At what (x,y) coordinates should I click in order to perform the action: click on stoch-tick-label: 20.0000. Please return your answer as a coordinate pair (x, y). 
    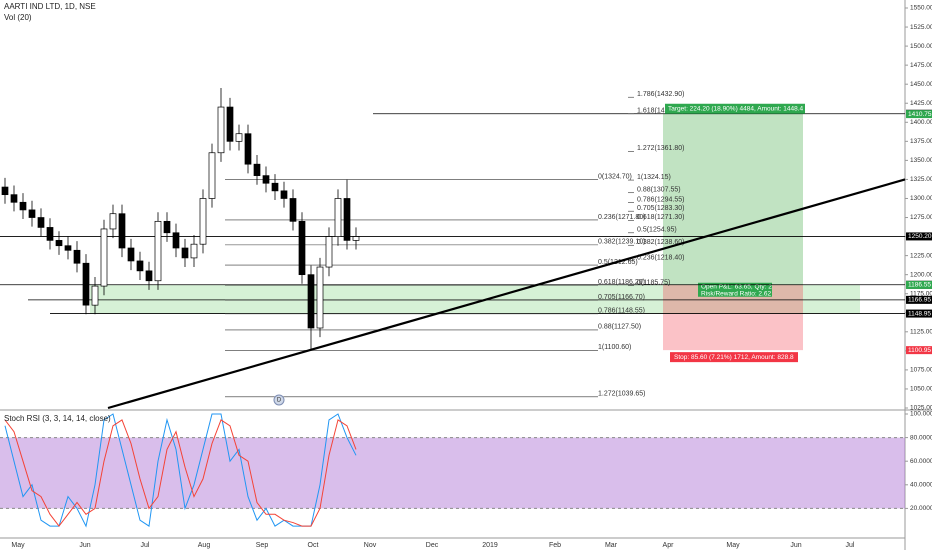
    Looking at the image, I should click on (921, 508).